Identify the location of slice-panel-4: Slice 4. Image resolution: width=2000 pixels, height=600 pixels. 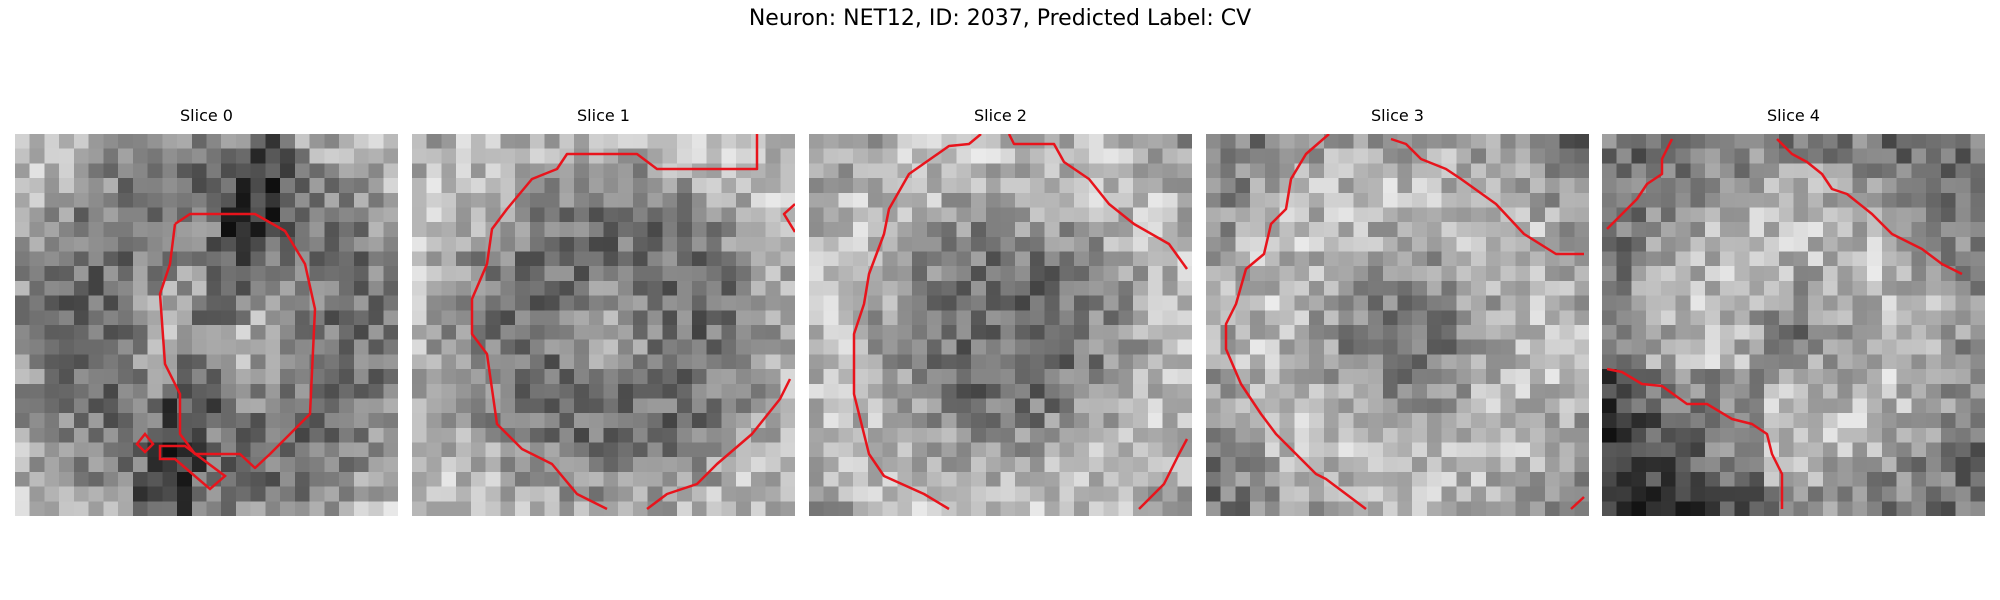
(1793, 311).